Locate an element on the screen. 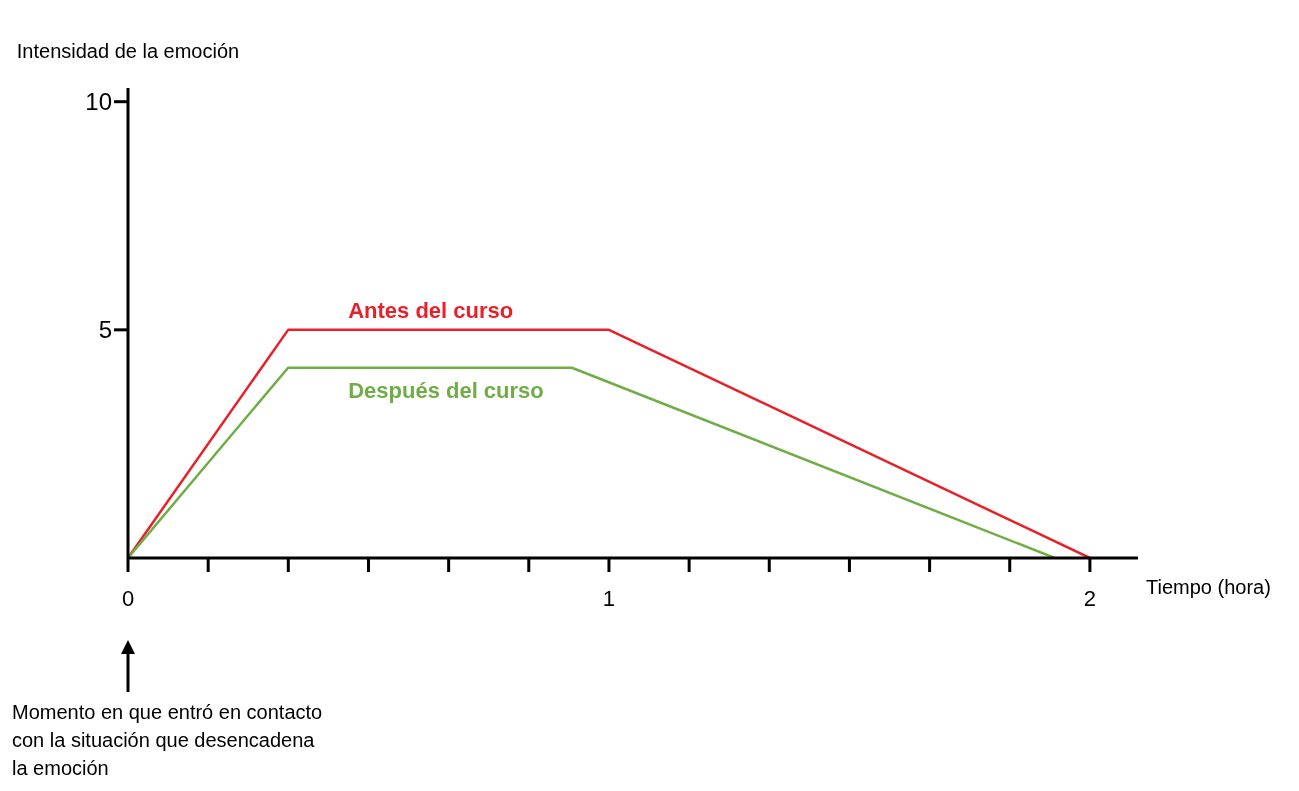 Image resolution: width=1299 pixels, height=791 pixels. x-axis-title: Tiempo (hora) is located at coordinates (1208, 587).